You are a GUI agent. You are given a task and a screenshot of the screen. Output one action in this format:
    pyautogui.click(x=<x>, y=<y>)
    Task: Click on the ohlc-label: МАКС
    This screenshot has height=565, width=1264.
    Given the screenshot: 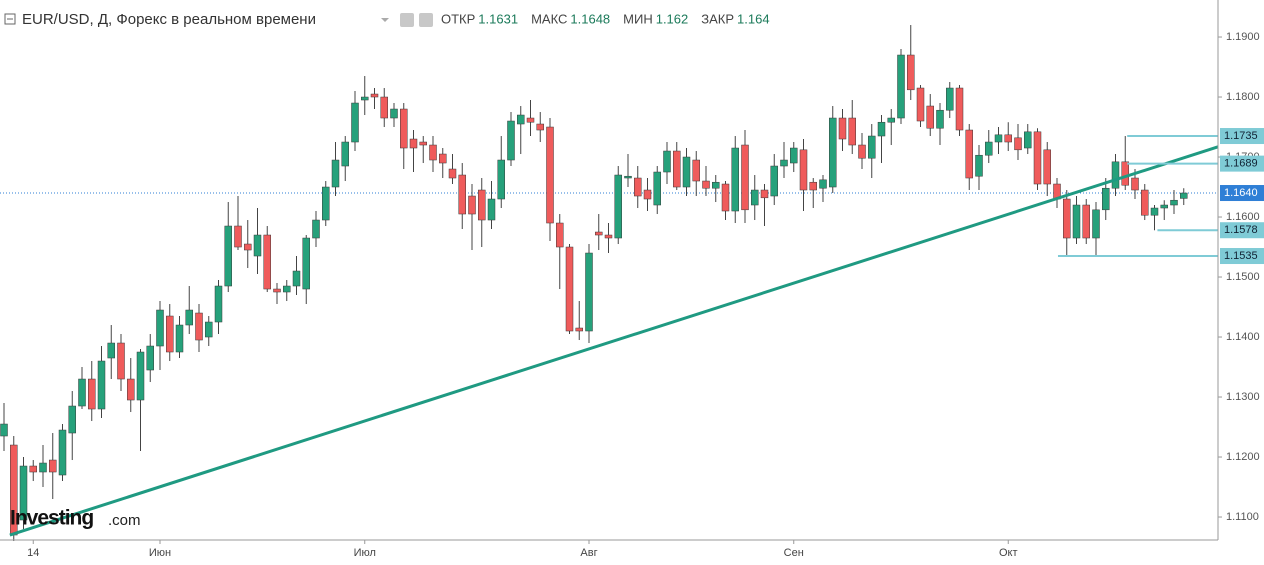 What is the action you would take?
    pyautogui.click(x=549, y=18)
    